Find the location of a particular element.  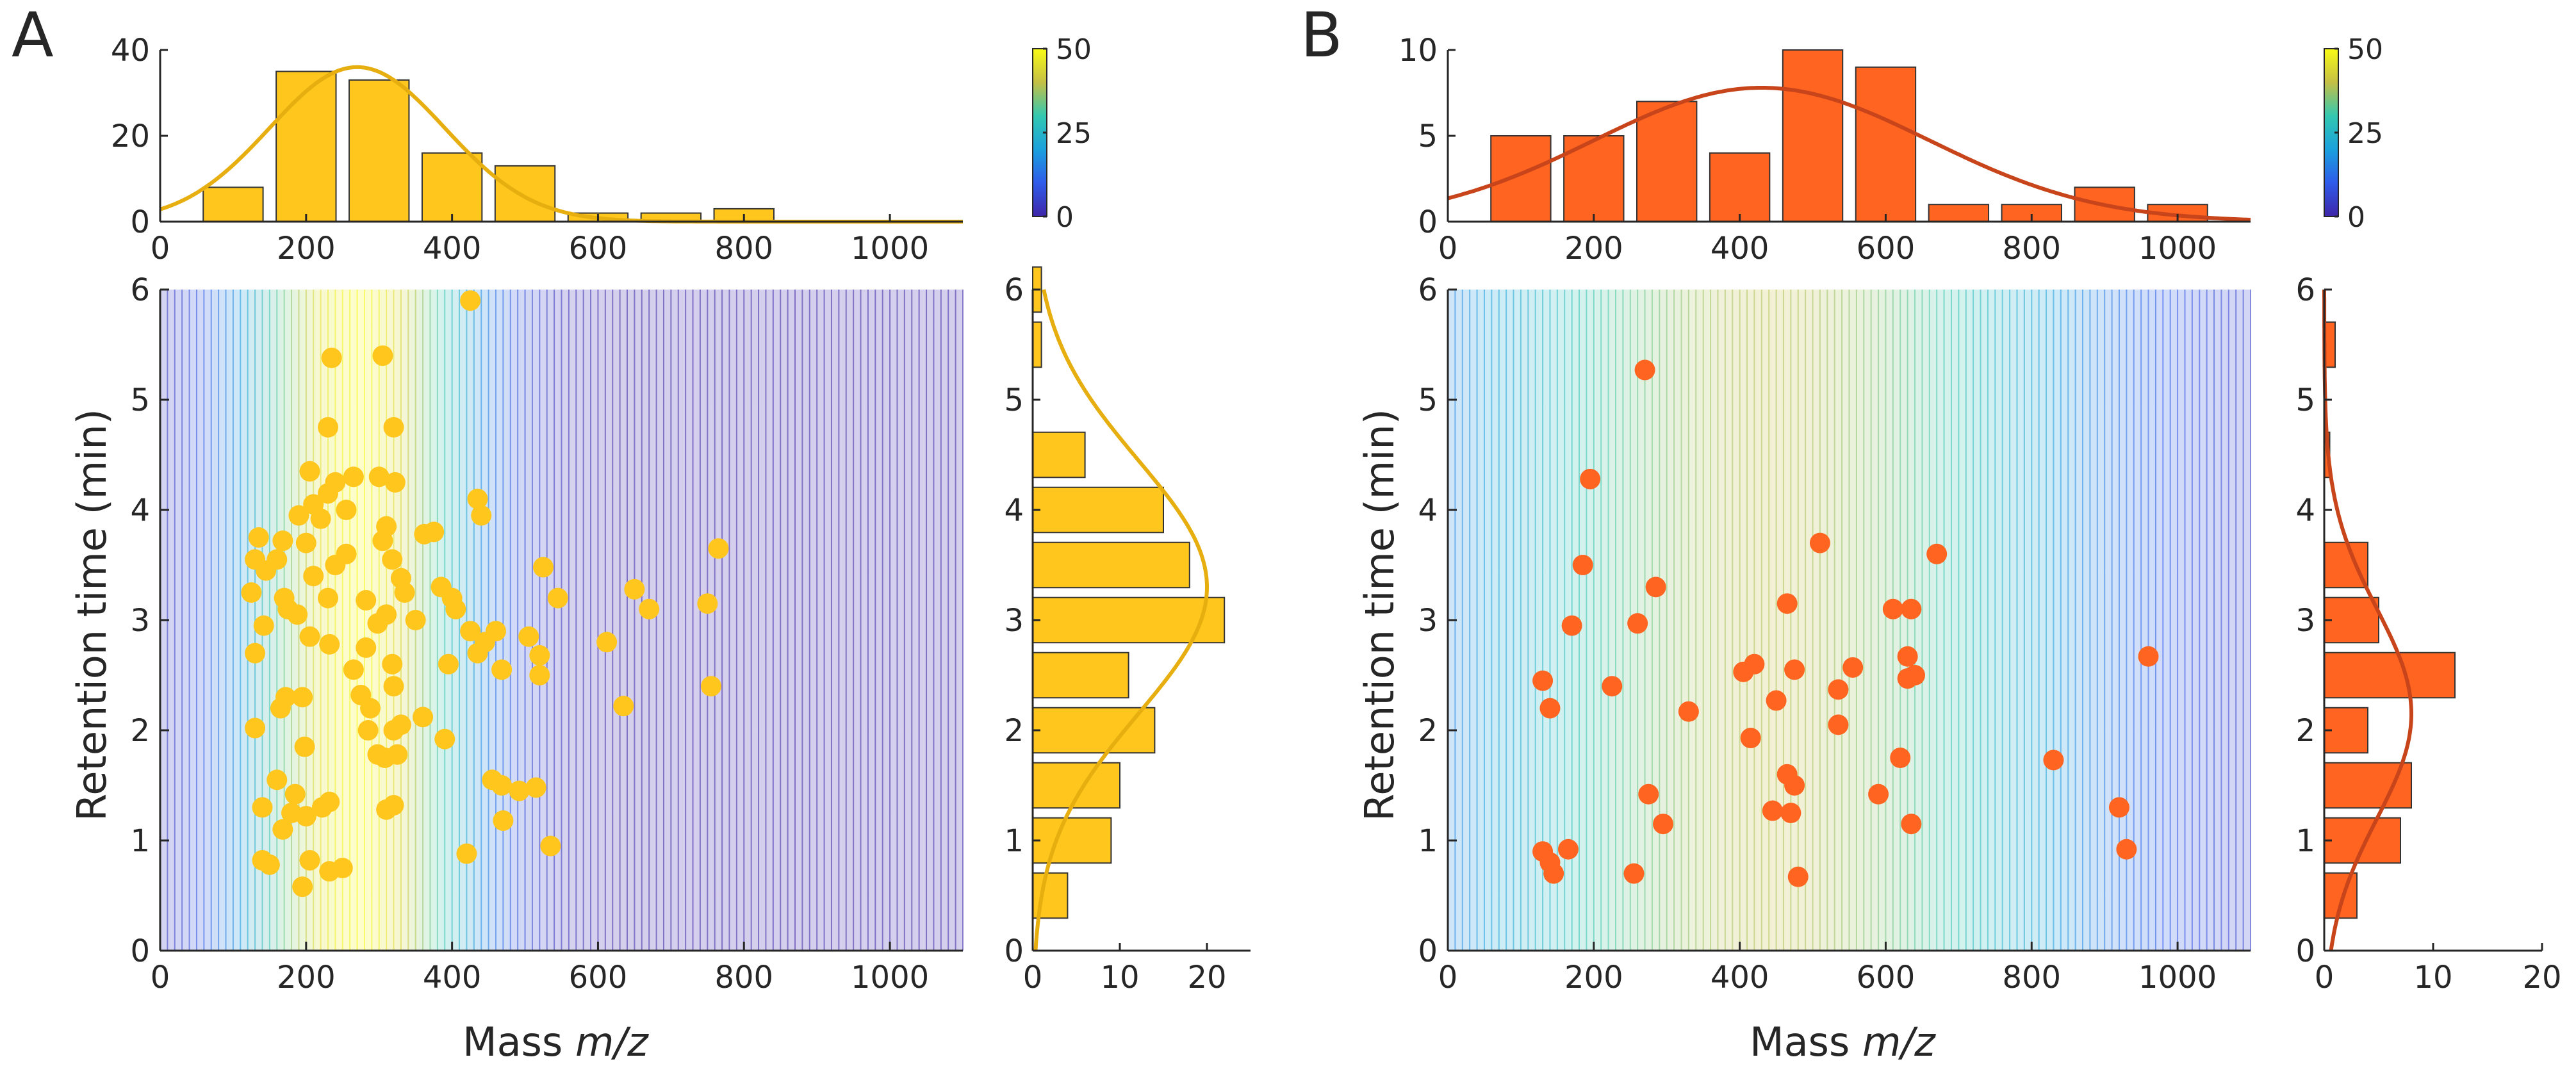

x-tick-label: 400 is located at coordinates (453, 978).